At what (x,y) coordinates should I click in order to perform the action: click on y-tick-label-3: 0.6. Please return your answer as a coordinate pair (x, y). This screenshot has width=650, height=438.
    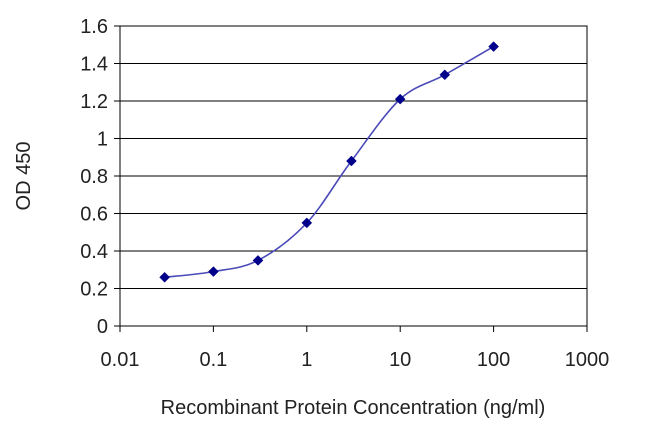
    Looking at the image, I should click on (94, 215).